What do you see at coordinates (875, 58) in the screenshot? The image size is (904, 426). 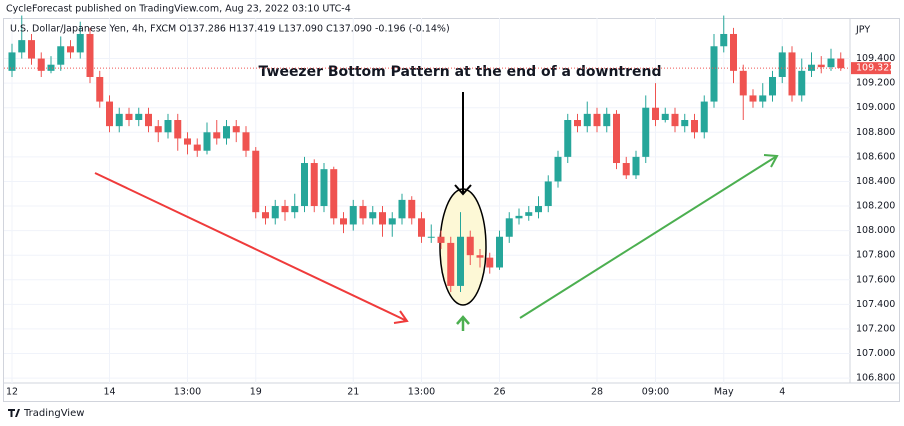 I see `y-tick-label: 109.400` at bounding box center [875, 58].